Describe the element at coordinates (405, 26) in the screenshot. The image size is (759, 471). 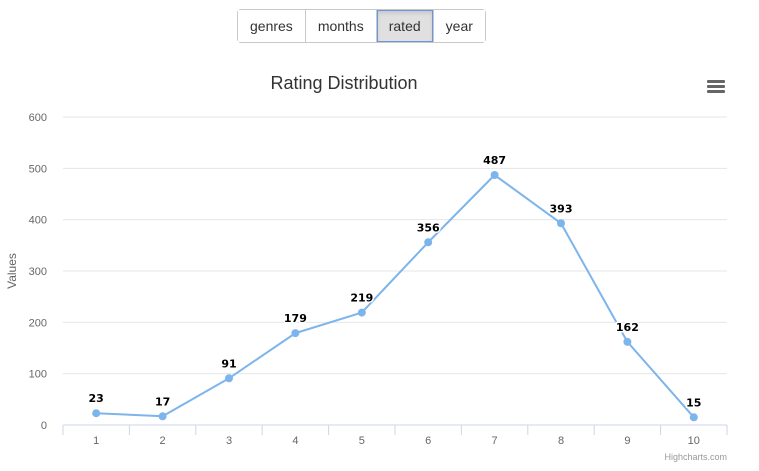
I see `tab-rated: rated` at that location.